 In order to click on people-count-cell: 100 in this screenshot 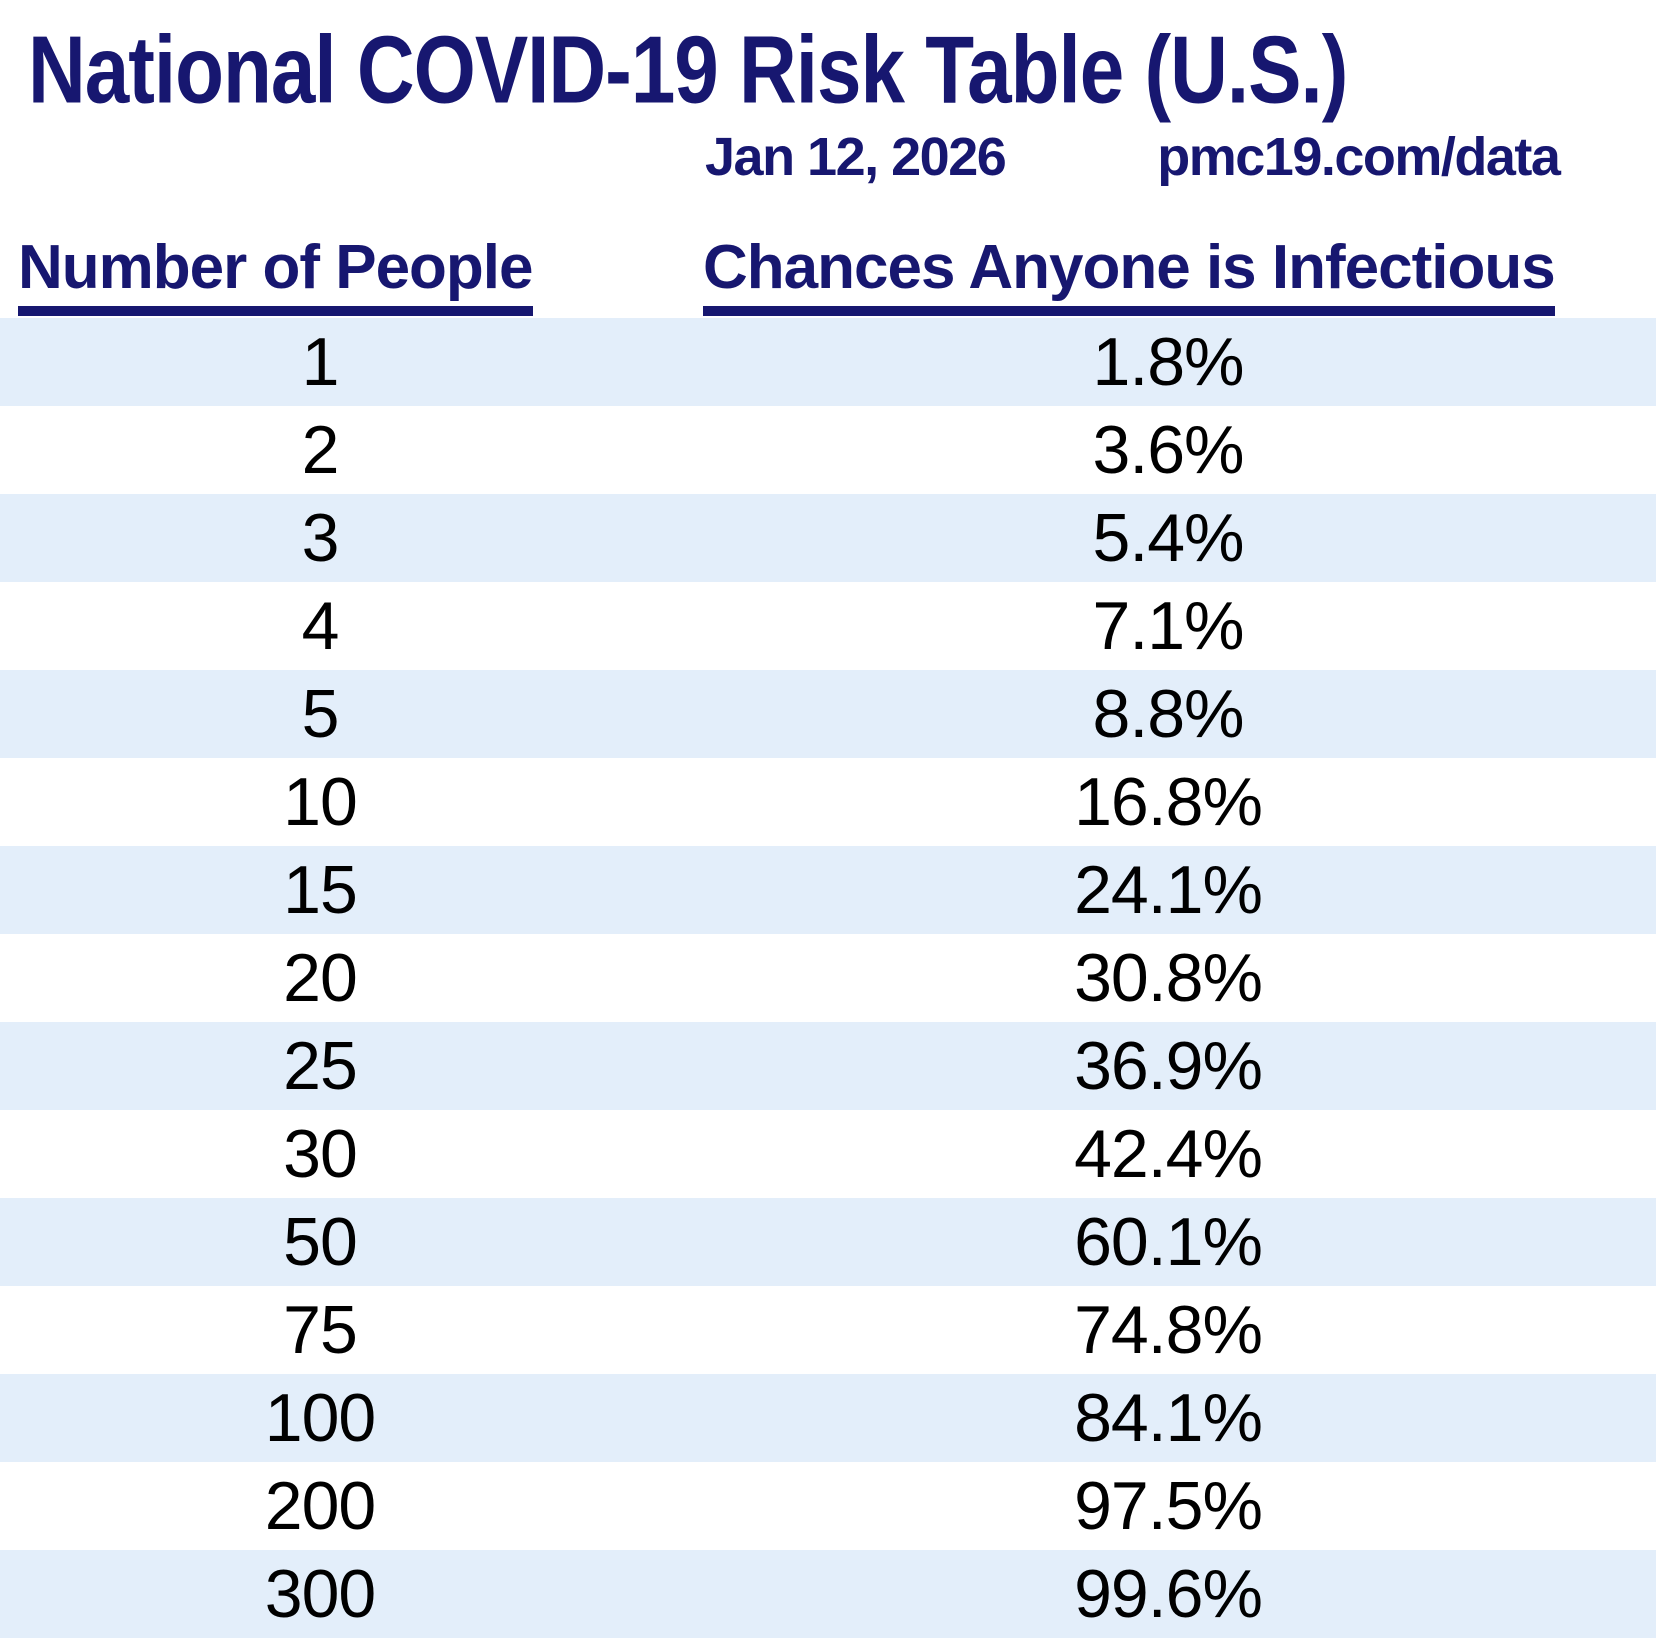, I will do `click(320, 1418)`.